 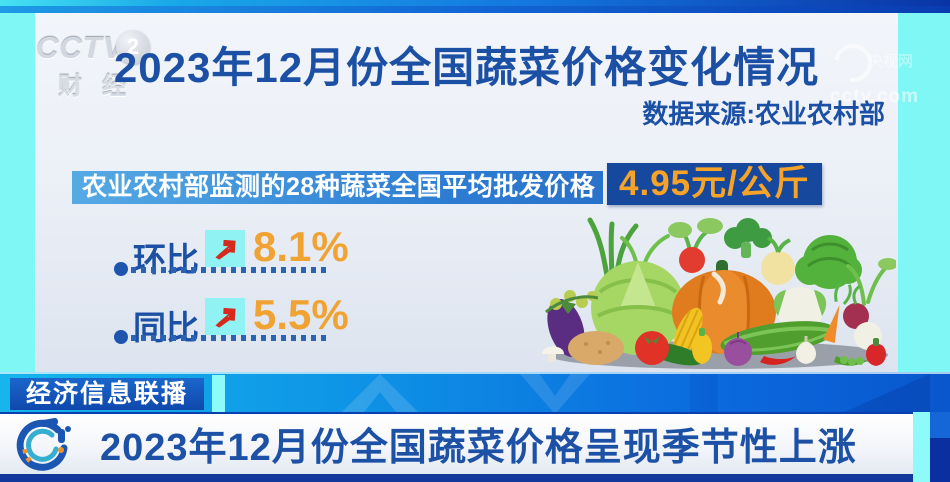 What do you see at coordinates (891, 61) in the screenshot?
I see `watermark-site-name: 央视网` at bounding box center [891, 61].